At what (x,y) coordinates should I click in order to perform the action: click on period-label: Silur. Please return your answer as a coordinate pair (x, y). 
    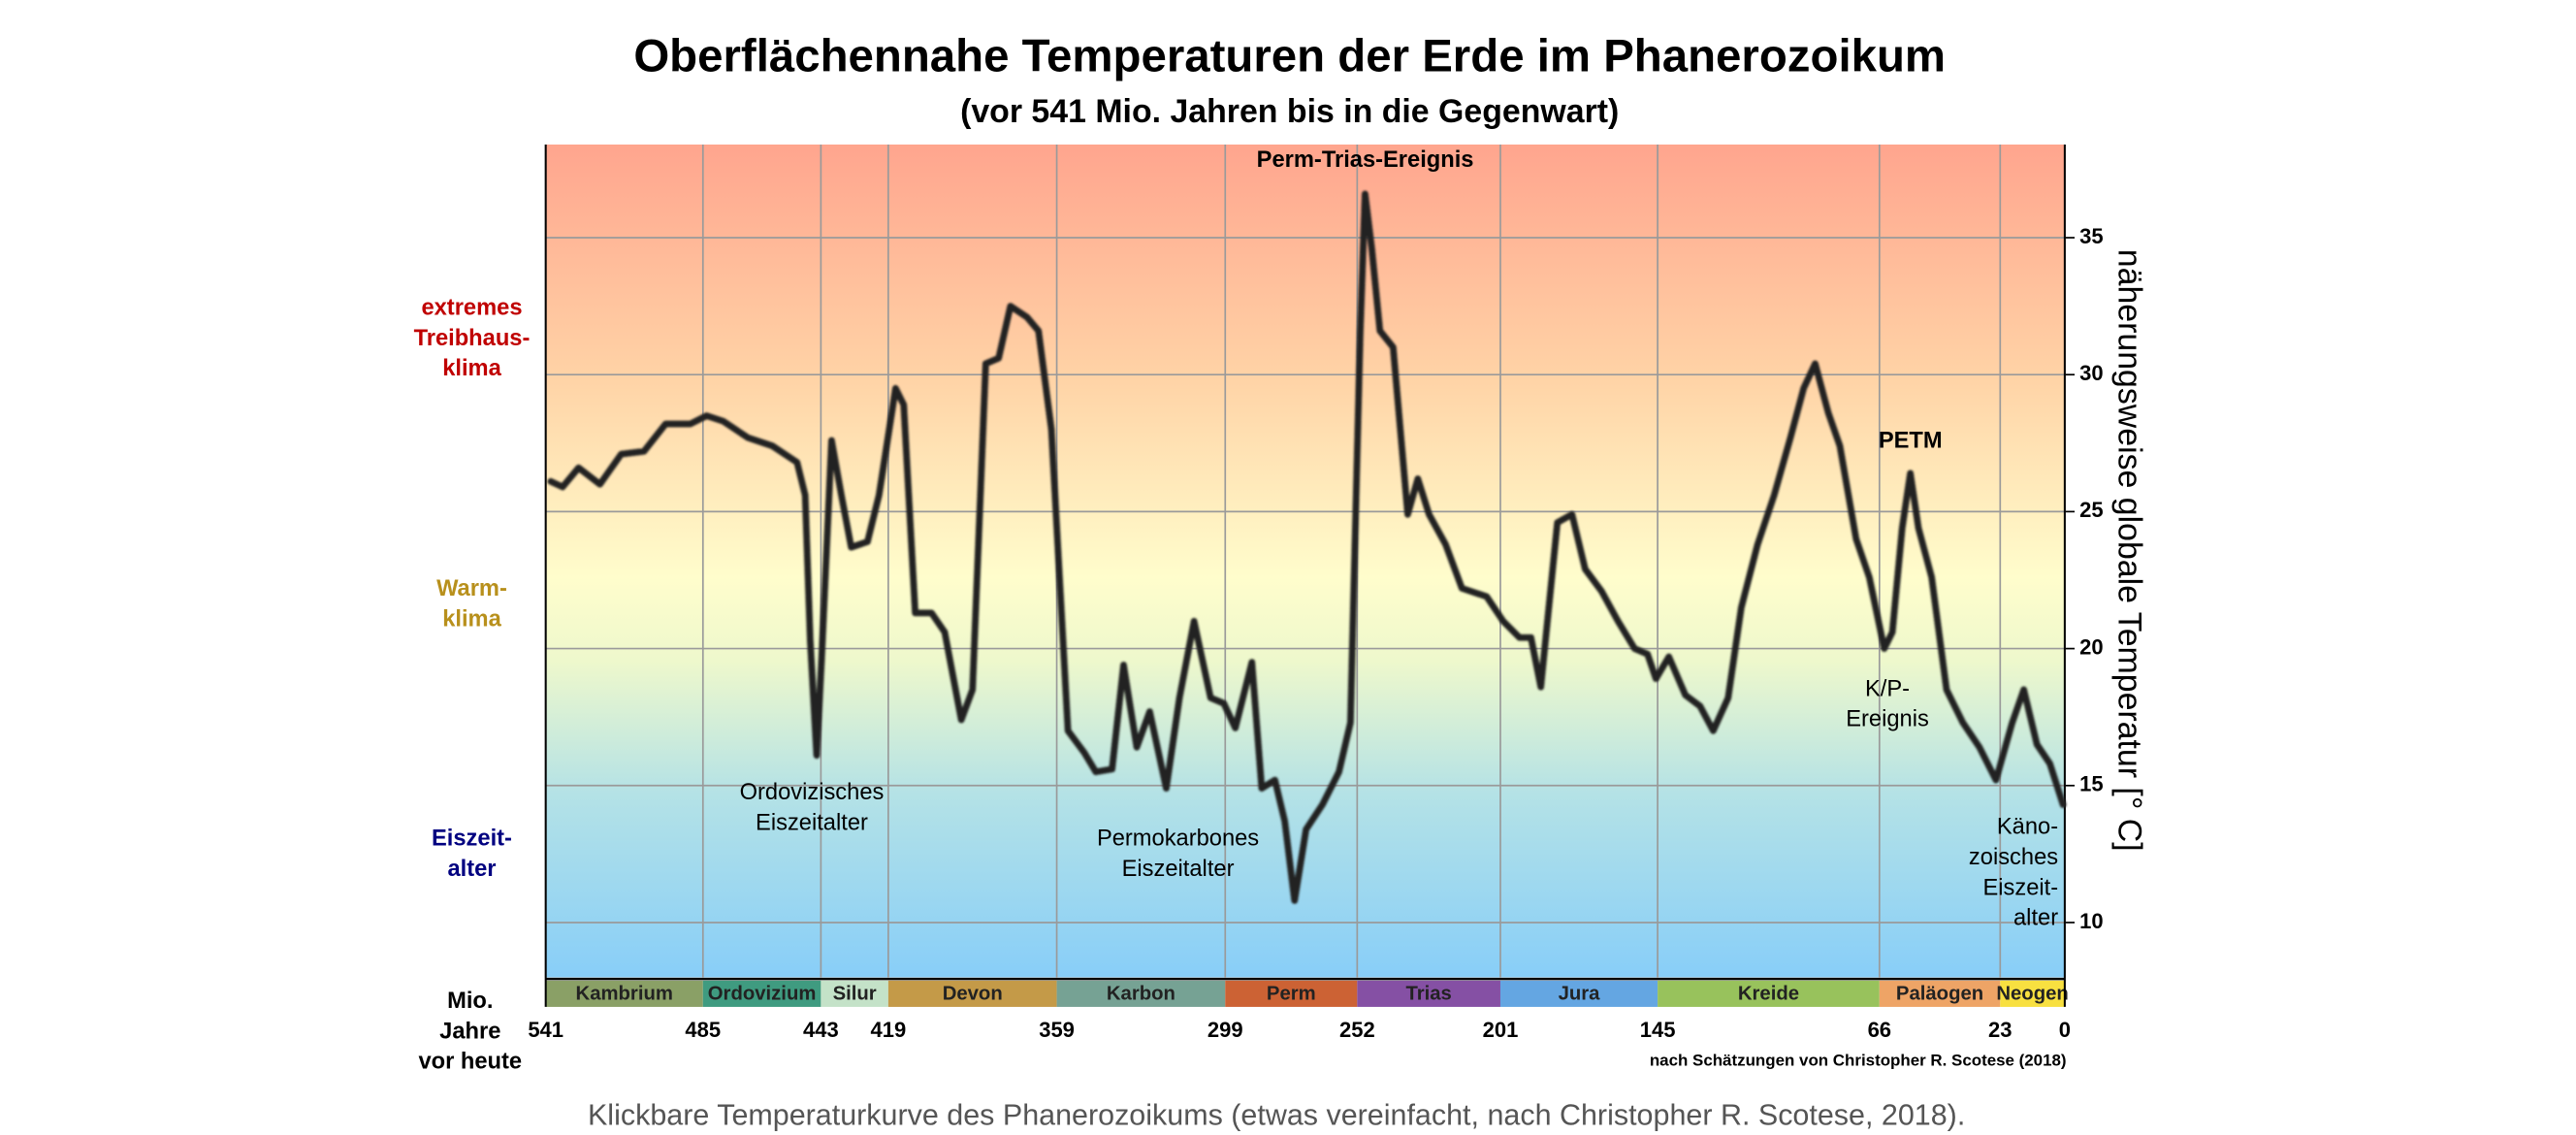
    Looking at the image, I should click on (855, 995).